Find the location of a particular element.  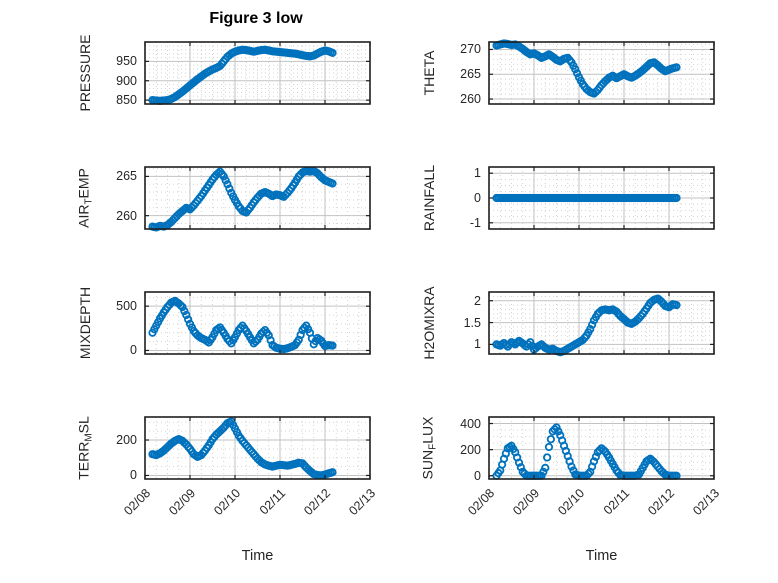

y-tick-label: -1 is located at coordinates (475, 222).